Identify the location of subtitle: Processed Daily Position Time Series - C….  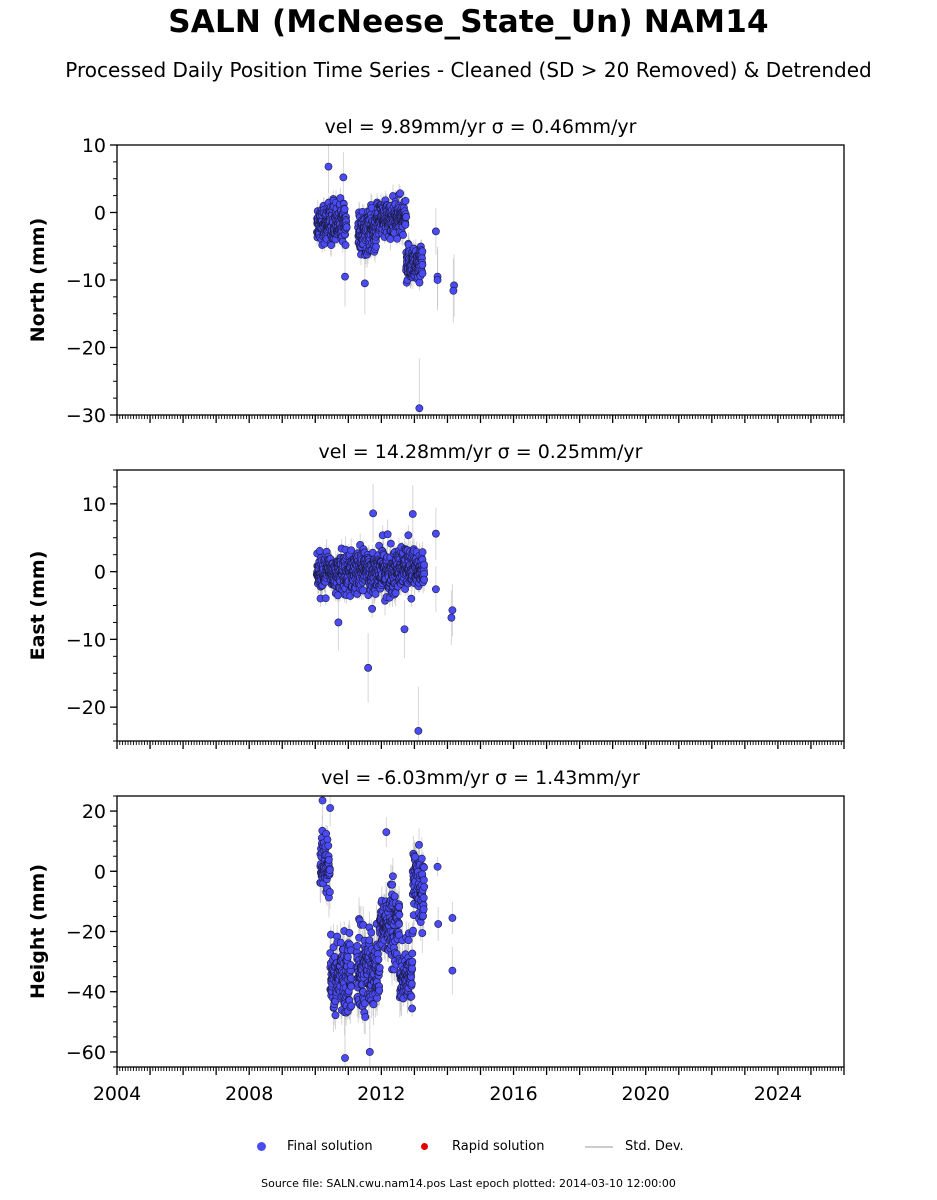
(468, 70).